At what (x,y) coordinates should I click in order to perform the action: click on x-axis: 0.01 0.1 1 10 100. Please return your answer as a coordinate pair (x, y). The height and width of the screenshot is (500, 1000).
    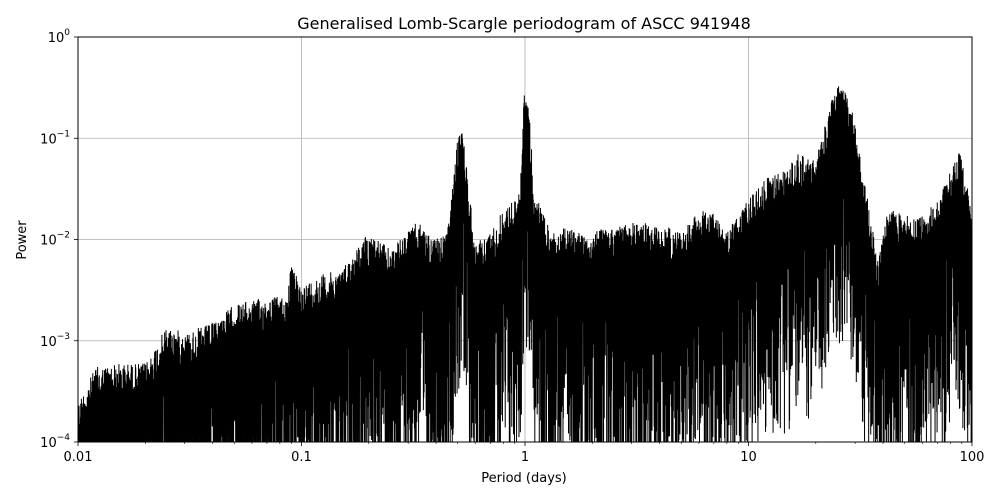
    Looking at the image, I should click on (524, 453).